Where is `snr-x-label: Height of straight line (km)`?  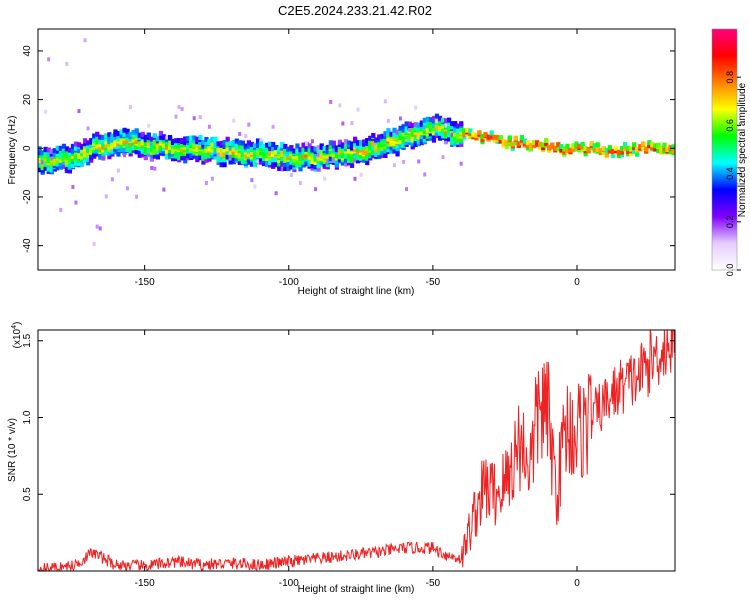 snr-x-label: Height of straight line (km) is located at coordinates (356, 589).